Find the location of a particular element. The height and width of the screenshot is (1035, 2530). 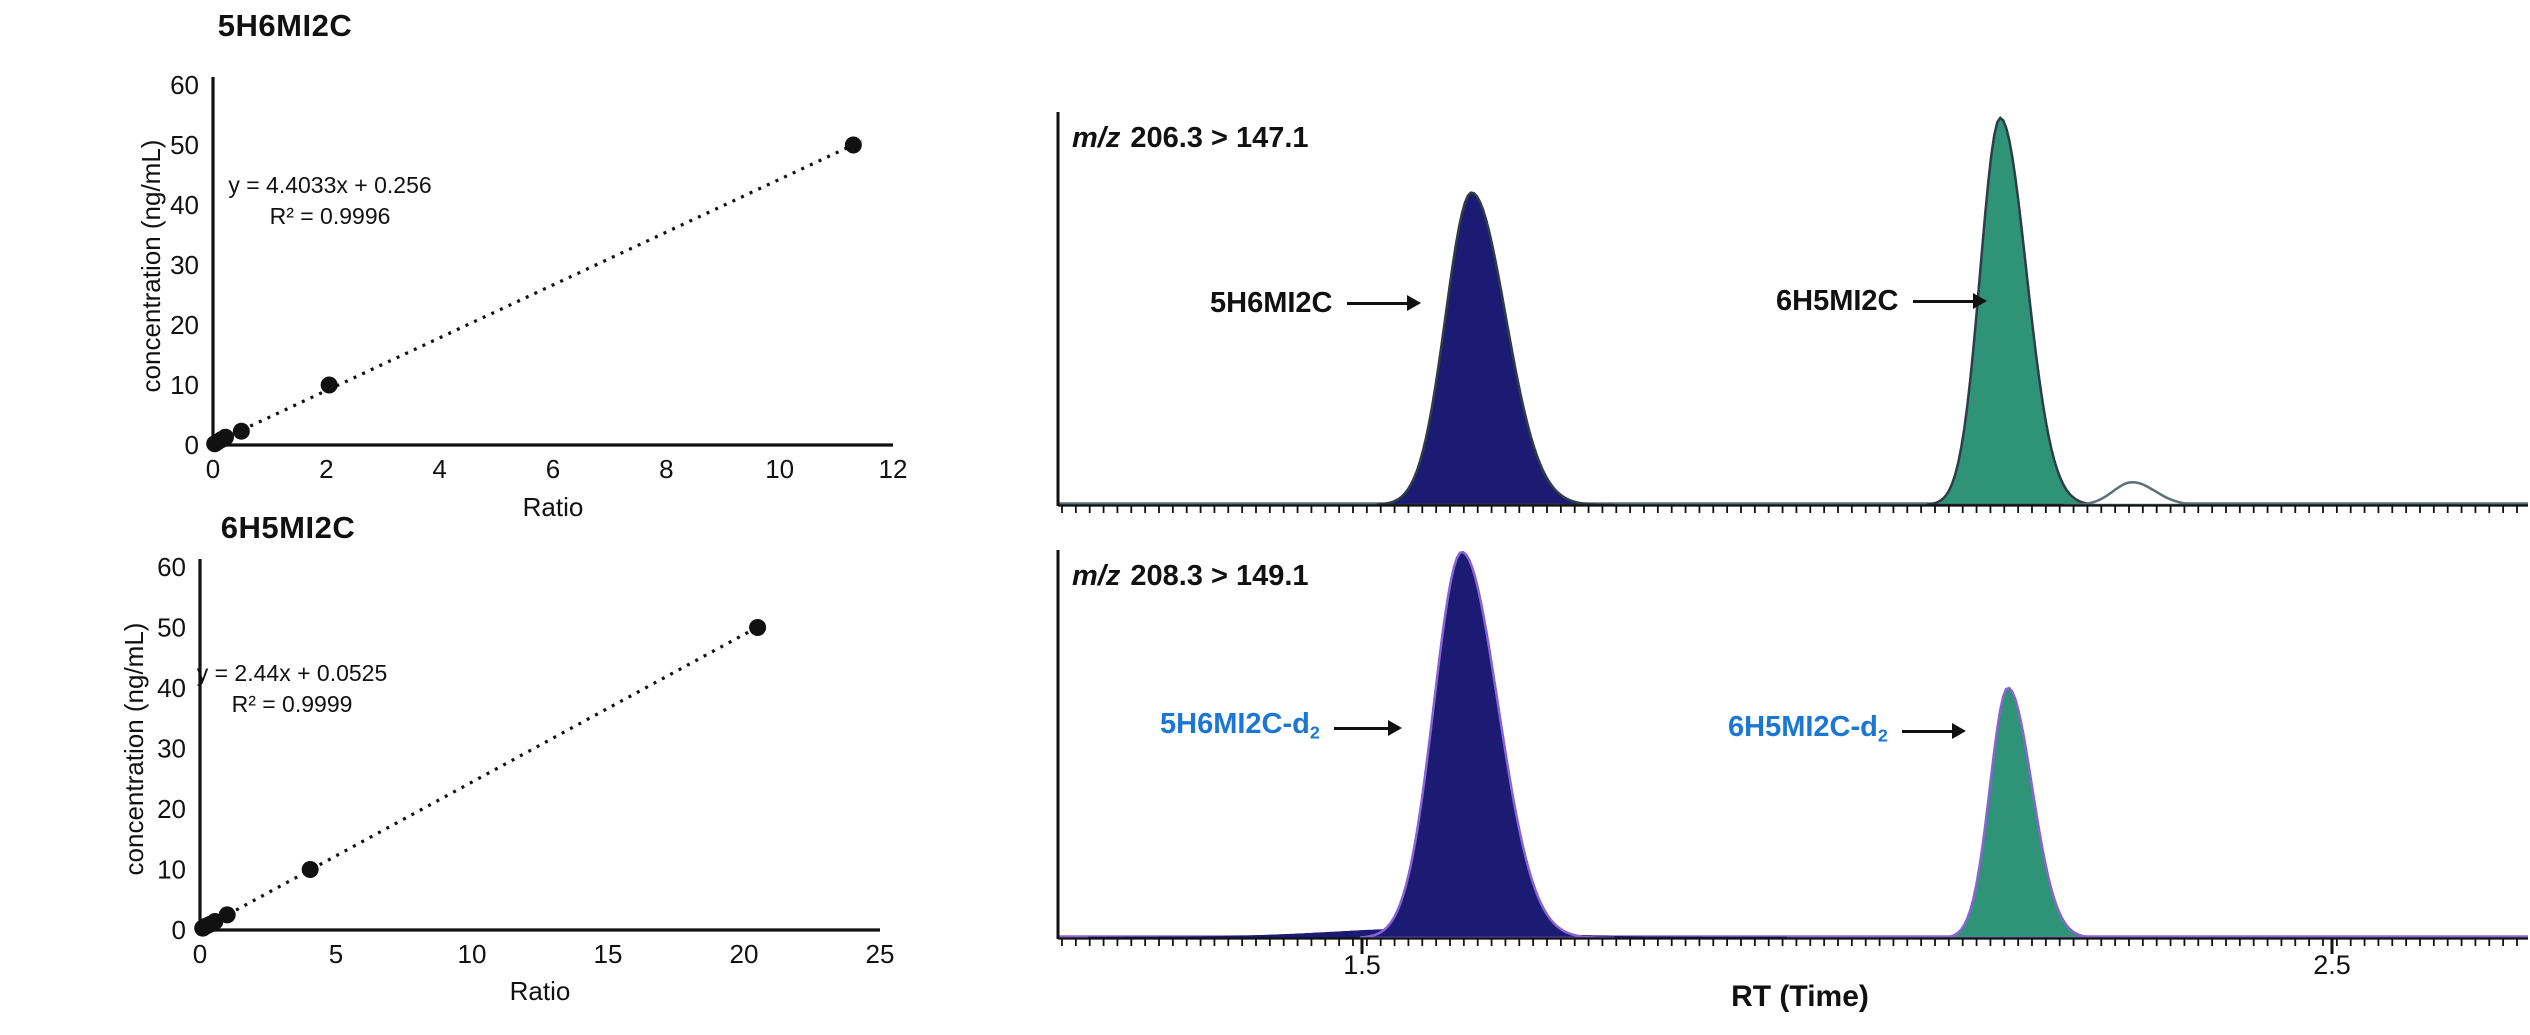

plot2-x-axis-label: Ratio is located at coordinates (540, 991).